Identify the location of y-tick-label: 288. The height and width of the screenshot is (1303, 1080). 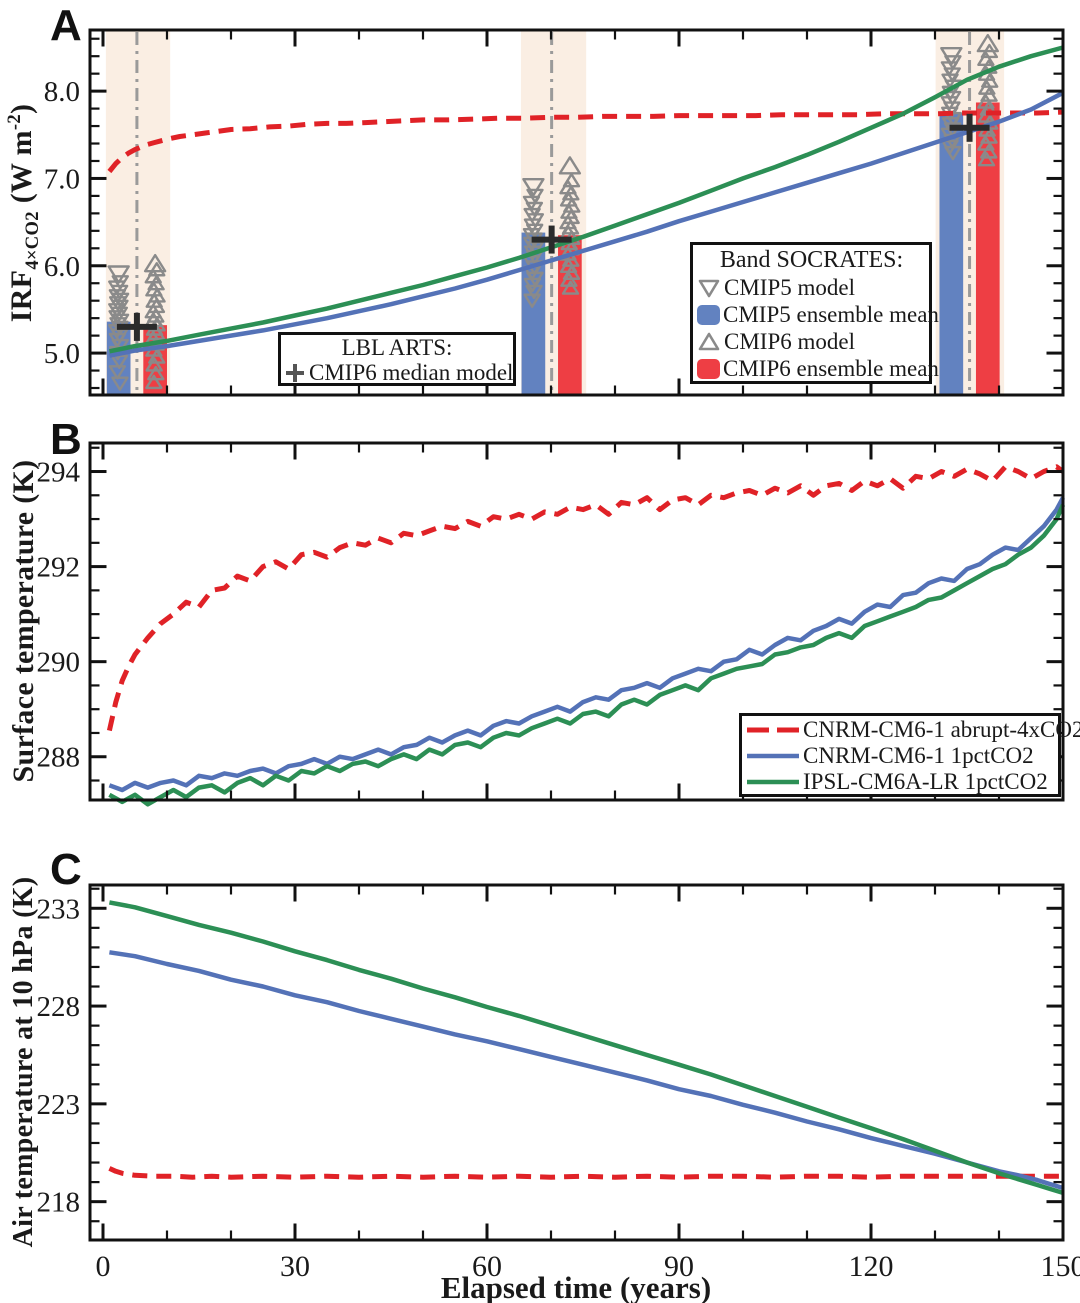
(59, 758).